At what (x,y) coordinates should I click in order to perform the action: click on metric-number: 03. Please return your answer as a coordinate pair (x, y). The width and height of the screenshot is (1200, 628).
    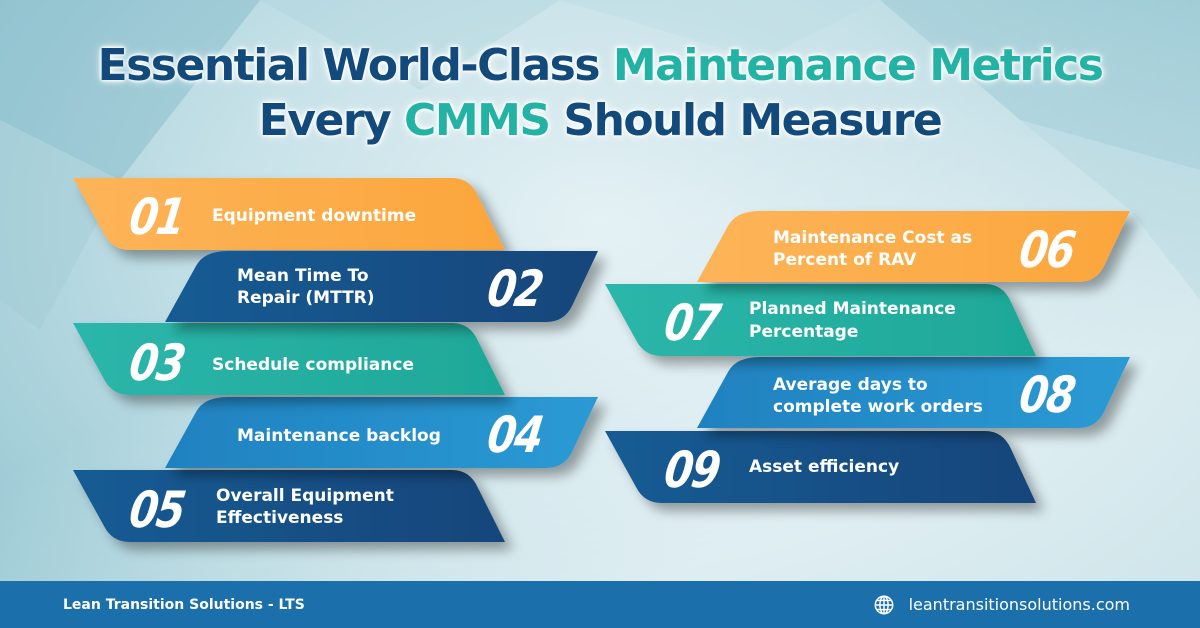
    Looking at the image, I should click on (156, 363).